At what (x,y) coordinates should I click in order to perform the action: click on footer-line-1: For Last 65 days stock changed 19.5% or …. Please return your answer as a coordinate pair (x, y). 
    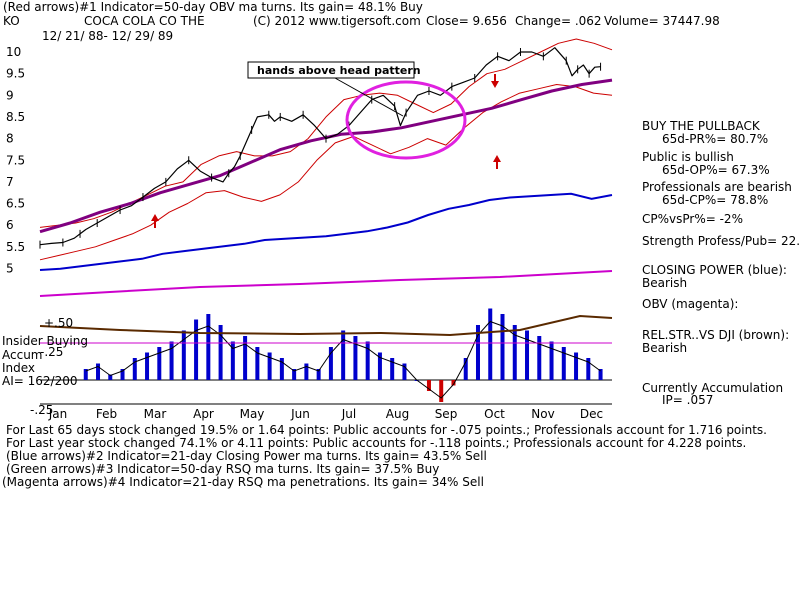
    Looking at the image, I should click on (386, 430).